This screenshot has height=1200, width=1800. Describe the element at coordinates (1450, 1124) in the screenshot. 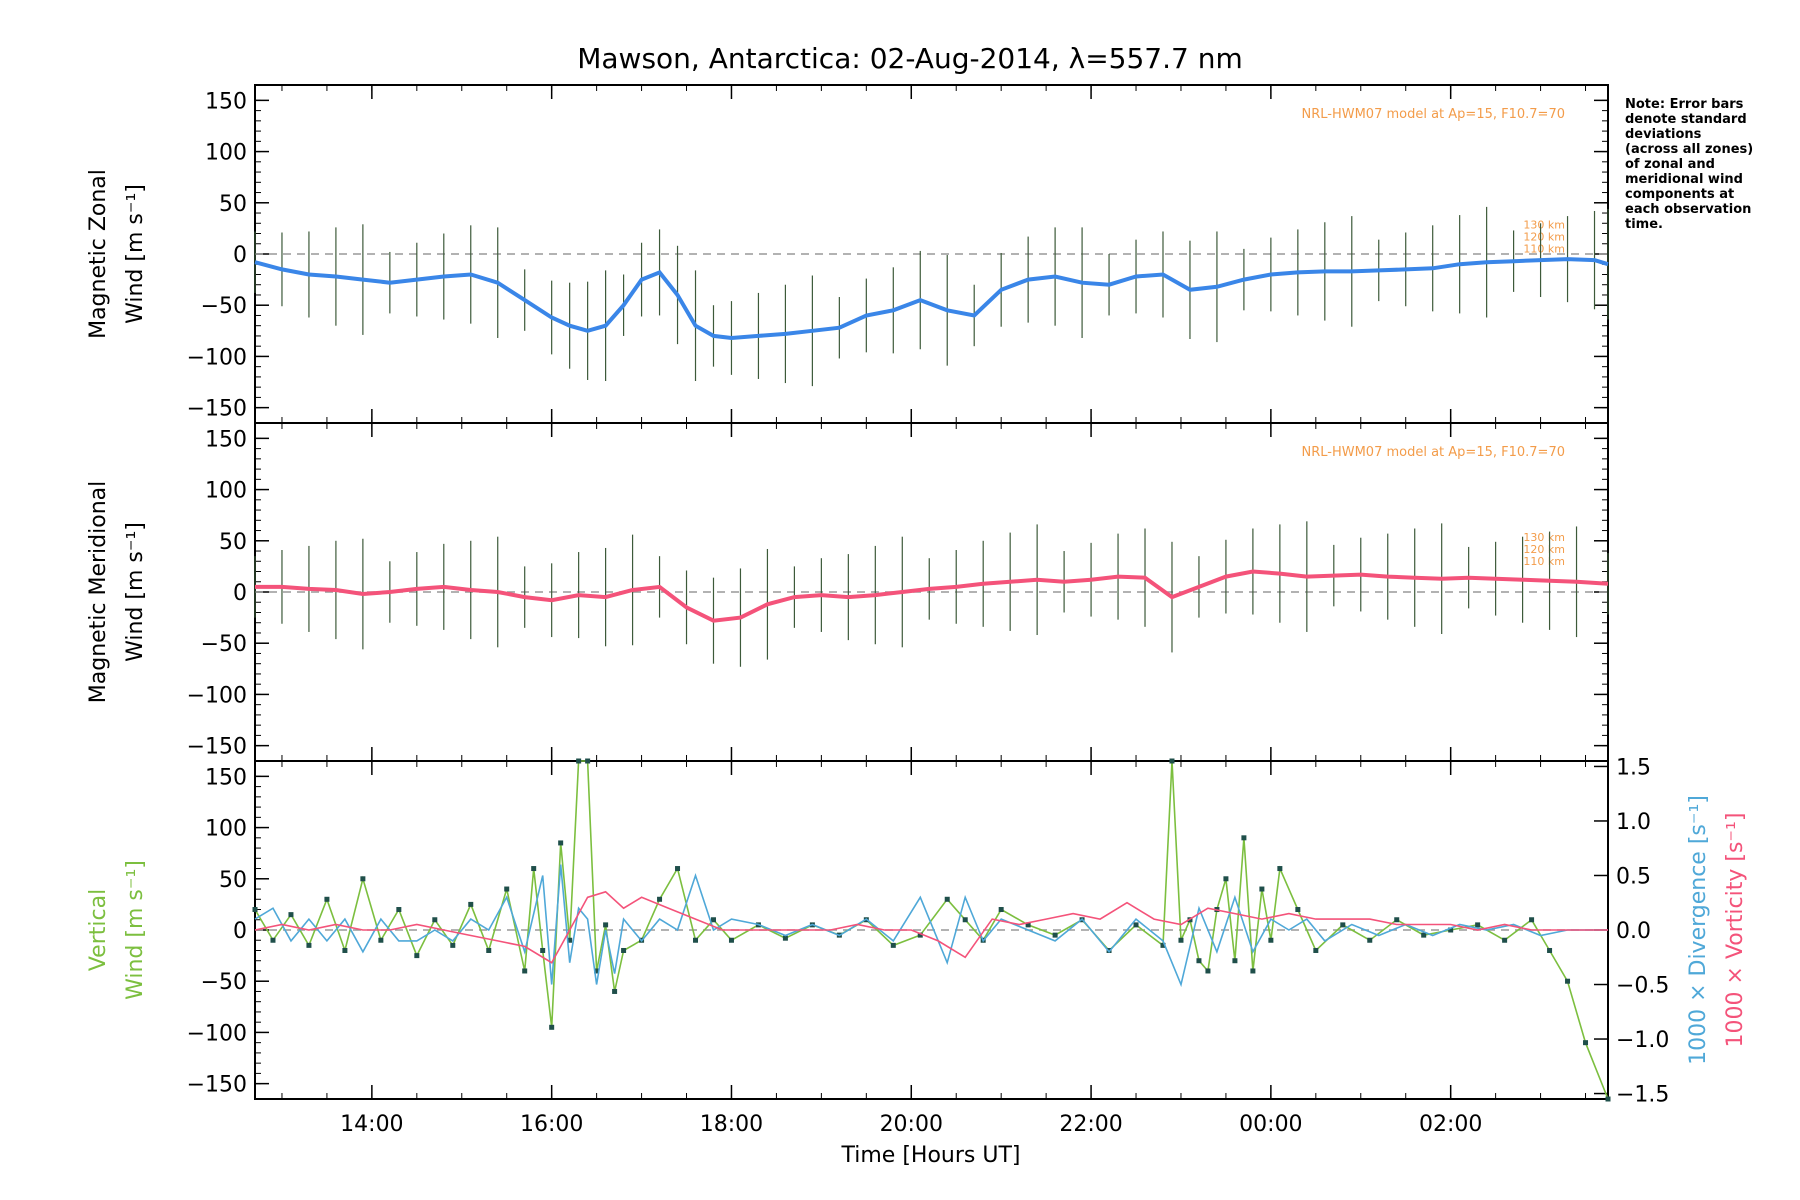

I see `xtick-label: 02:00` at that location.